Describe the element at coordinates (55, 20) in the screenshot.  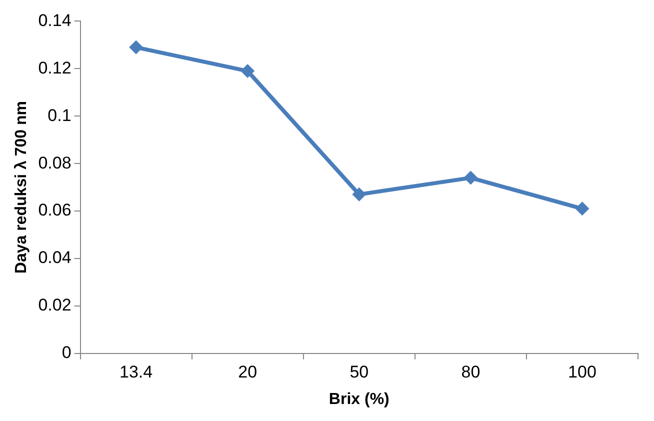
I see `y-tick-label: 0.14` at that location.